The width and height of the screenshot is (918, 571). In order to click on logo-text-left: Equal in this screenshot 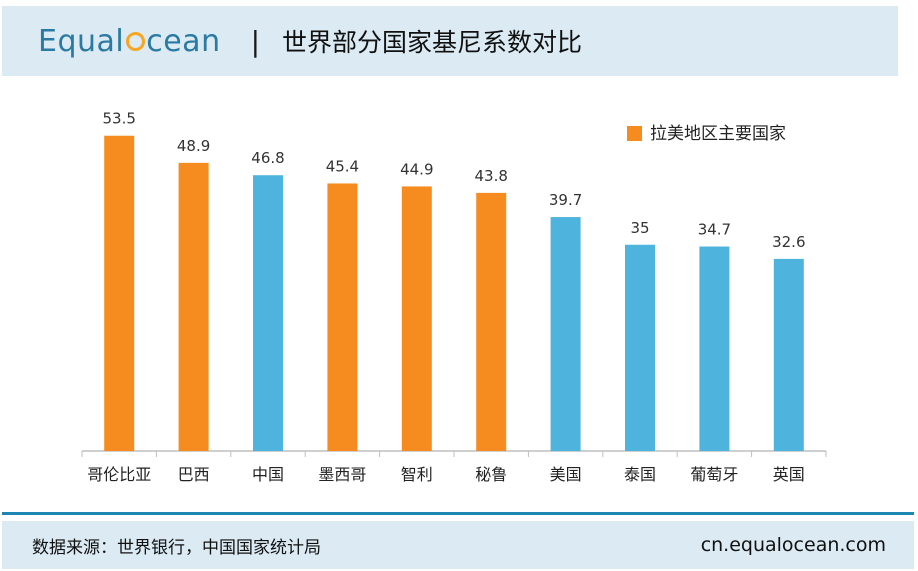, I will do `click(81, 41)`.